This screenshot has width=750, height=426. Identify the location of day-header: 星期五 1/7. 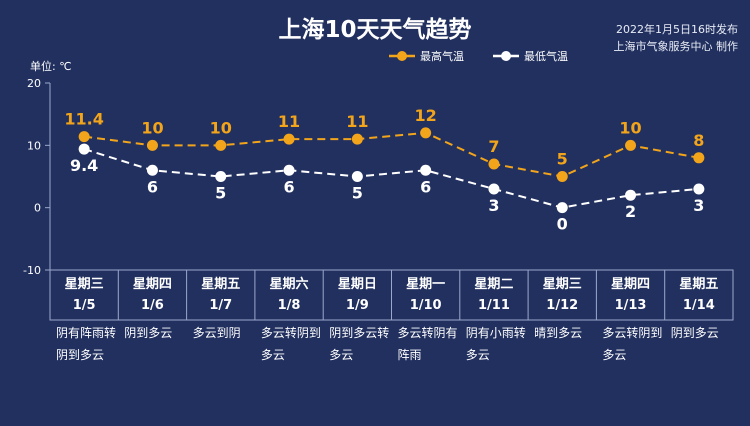
(221, 296).